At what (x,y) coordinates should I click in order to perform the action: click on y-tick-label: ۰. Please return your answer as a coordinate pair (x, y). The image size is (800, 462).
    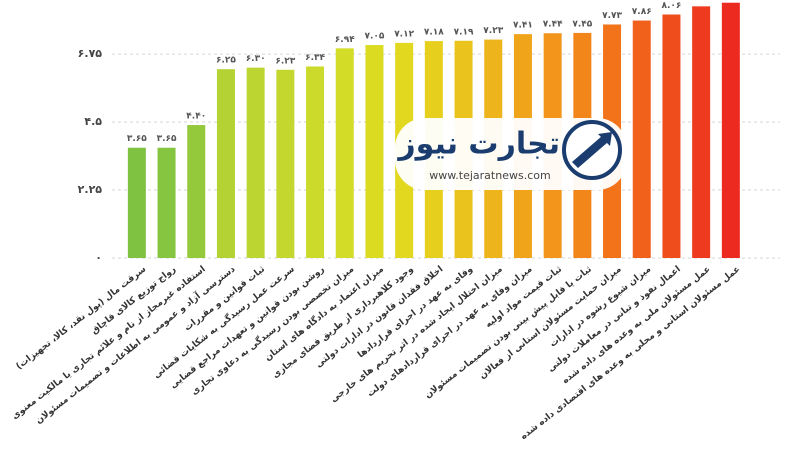
    Looking at the image, I should click on (98, 257).